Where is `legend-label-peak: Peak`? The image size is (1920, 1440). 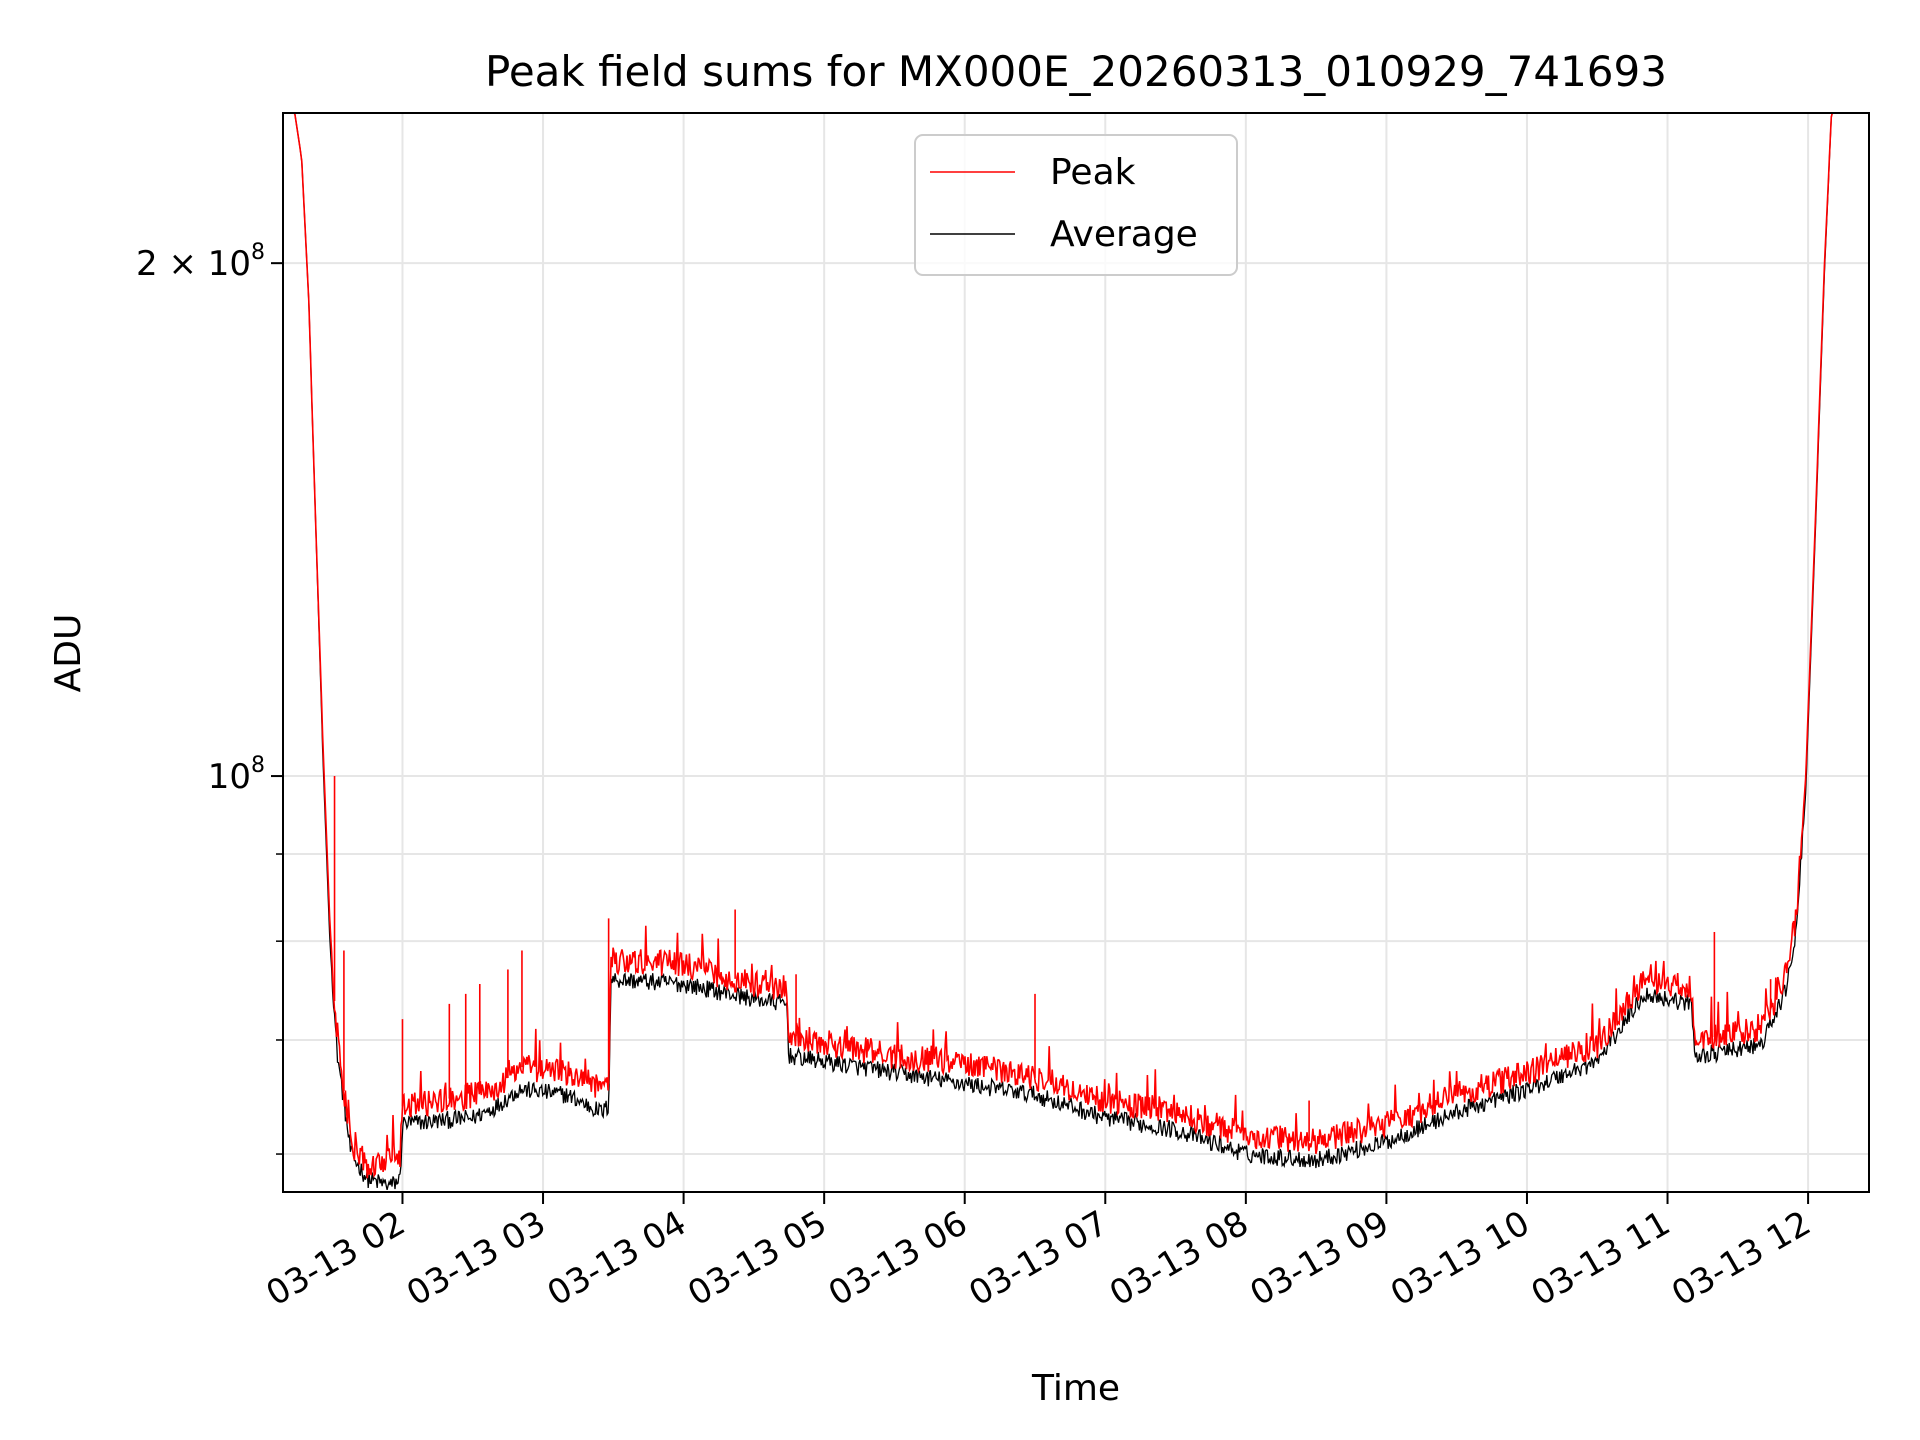 legend-label-peak: Peak is located at coordinates (1093, 172).